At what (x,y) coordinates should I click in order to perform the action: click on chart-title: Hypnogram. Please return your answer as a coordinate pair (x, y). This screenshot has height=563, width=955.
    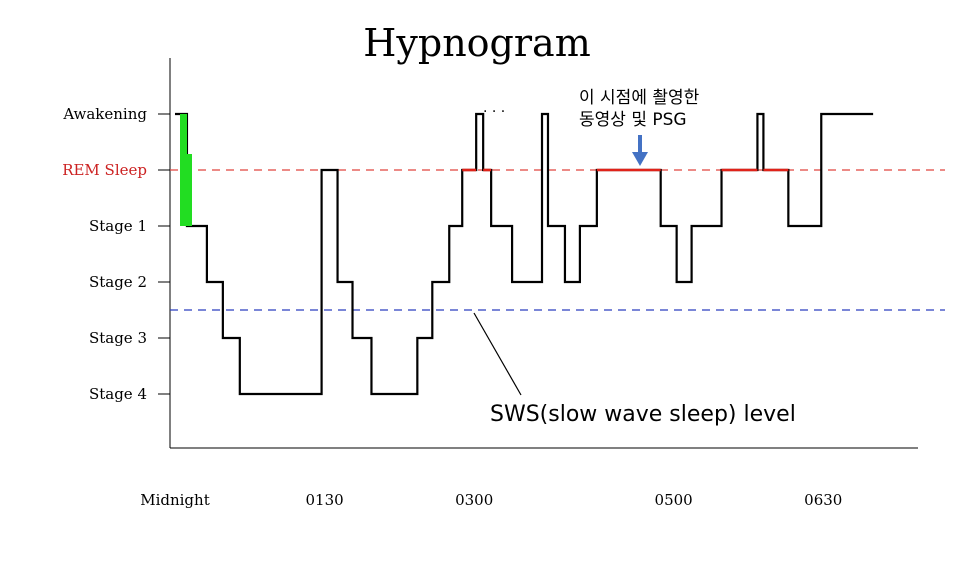
    Looking at the image, I should click on (476, 43).